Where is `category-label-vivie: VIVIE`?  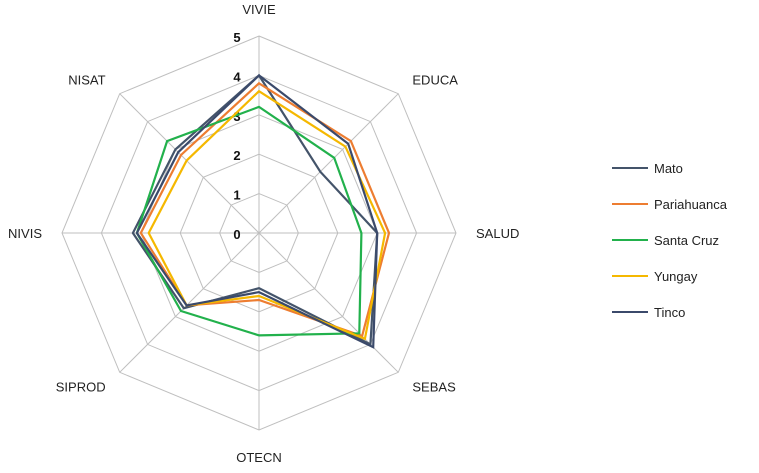
category-label-vivie: VIVIE is located at coordinates (259, 9).